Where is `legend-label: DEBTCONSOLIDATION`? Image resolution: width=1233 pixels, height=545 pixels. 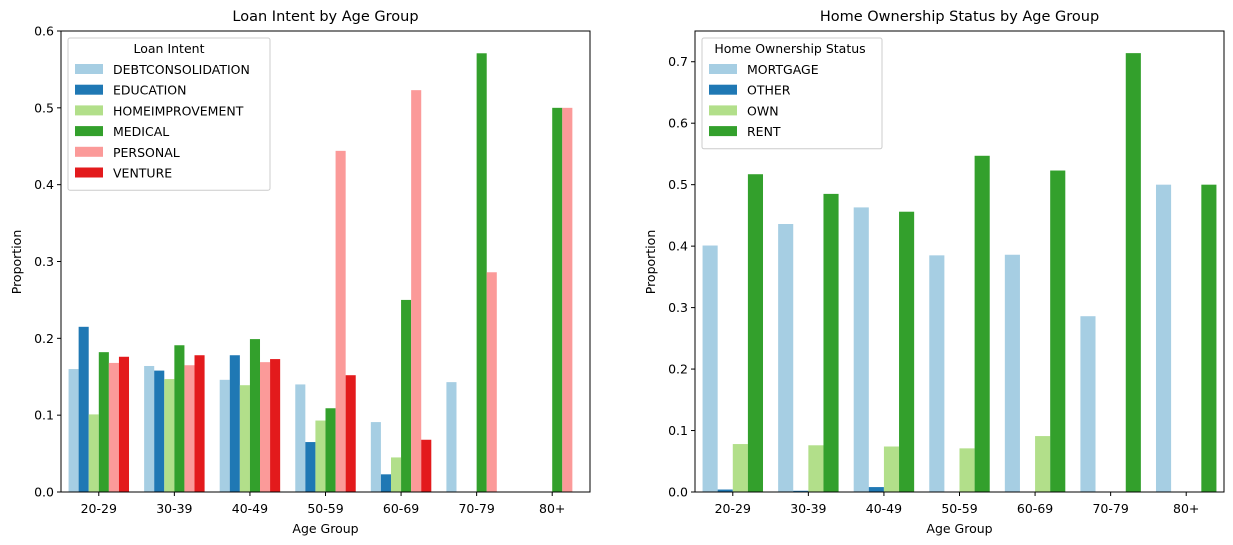 legend-label: DEBTCONSOLIDATION is located at coordinates (181, 69).